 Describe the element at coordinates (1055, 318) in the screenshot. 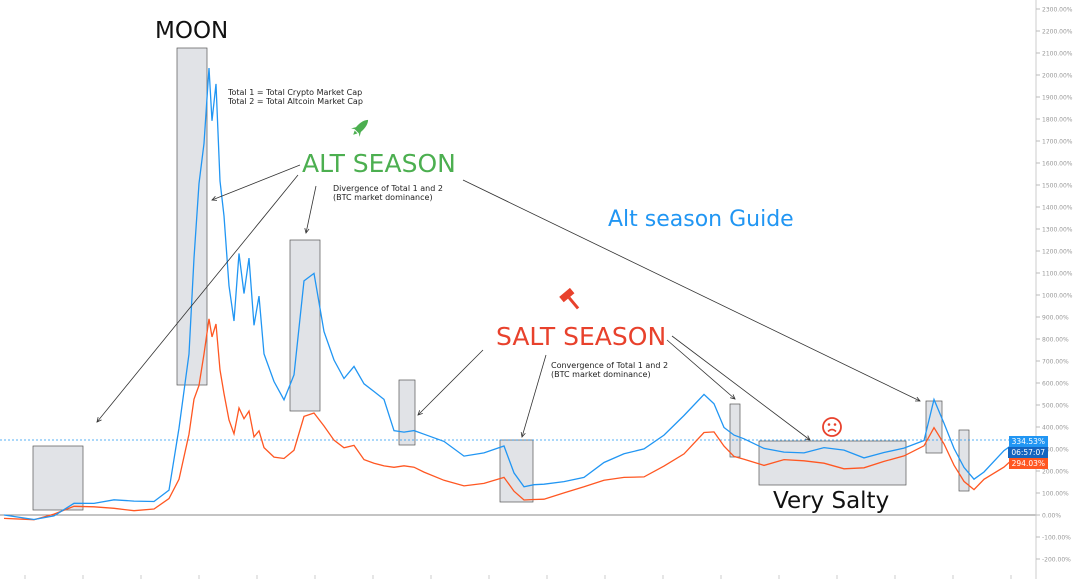

I see `y-tick-label: 900.00%` at that location.